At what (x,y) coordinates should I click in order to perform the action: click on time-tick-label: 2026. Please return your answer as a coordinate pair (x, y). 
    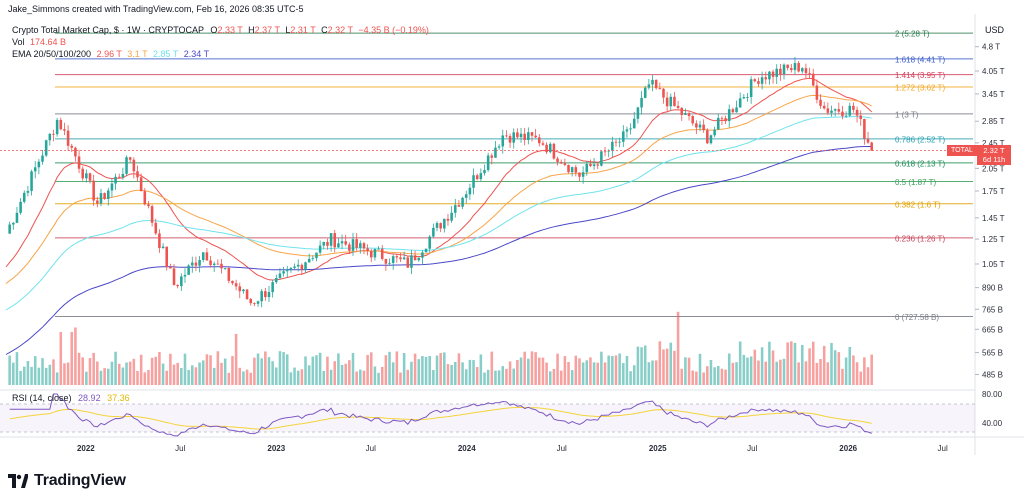
    Looking at the image, I should click on (848, 448).